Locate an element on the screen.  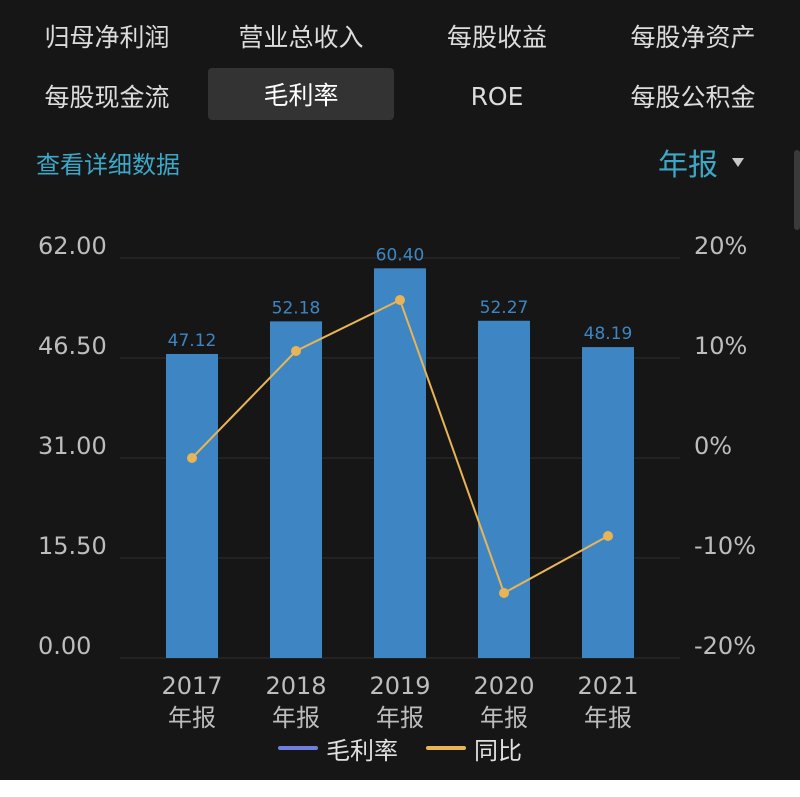
left-axis-tick-label: 0.00 is located at coordinates (64, 646).